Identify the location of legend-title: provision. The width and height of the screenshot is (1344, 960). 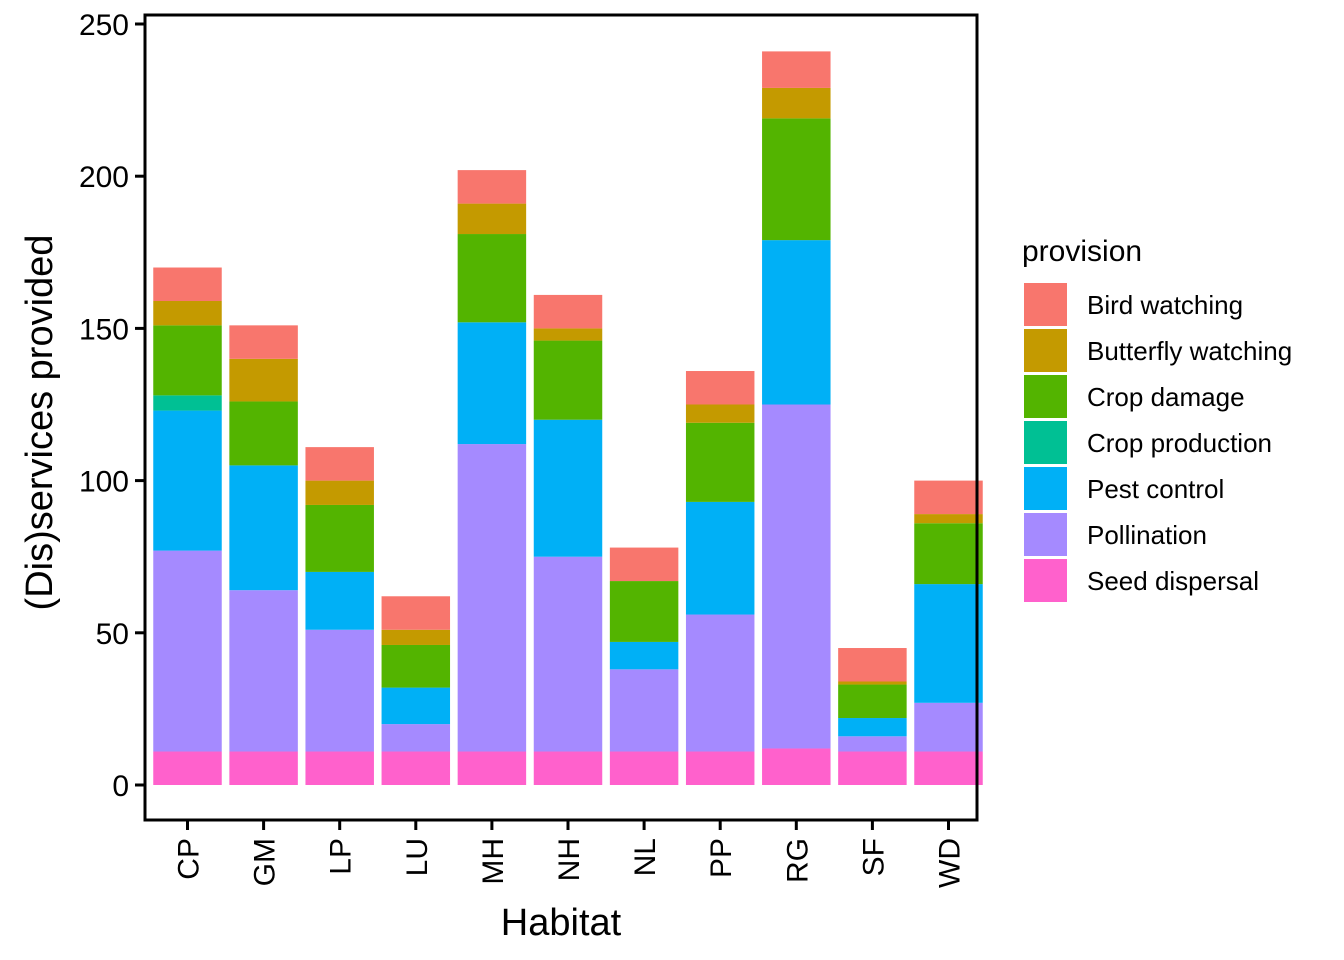
(1082, 251).